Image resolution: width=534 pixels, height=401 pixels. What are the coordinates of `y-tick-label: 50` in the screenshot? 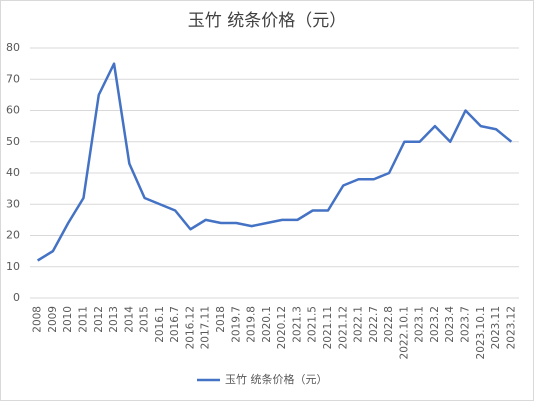 It's located at (13, 141).